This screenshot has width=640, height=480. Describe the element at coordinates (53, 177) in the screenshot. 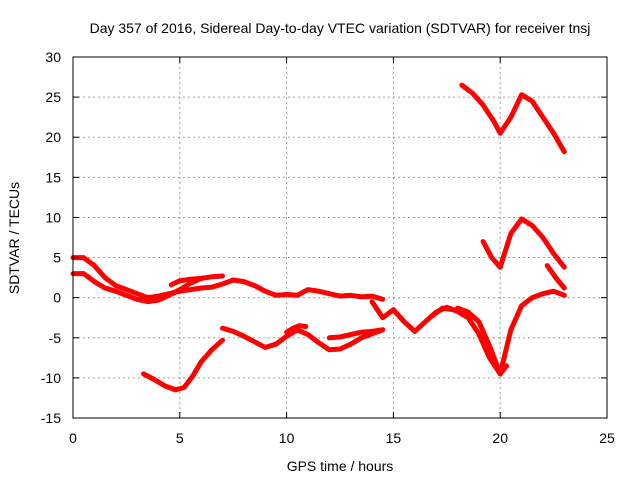

I see `y-tick-label: 15` at that location.